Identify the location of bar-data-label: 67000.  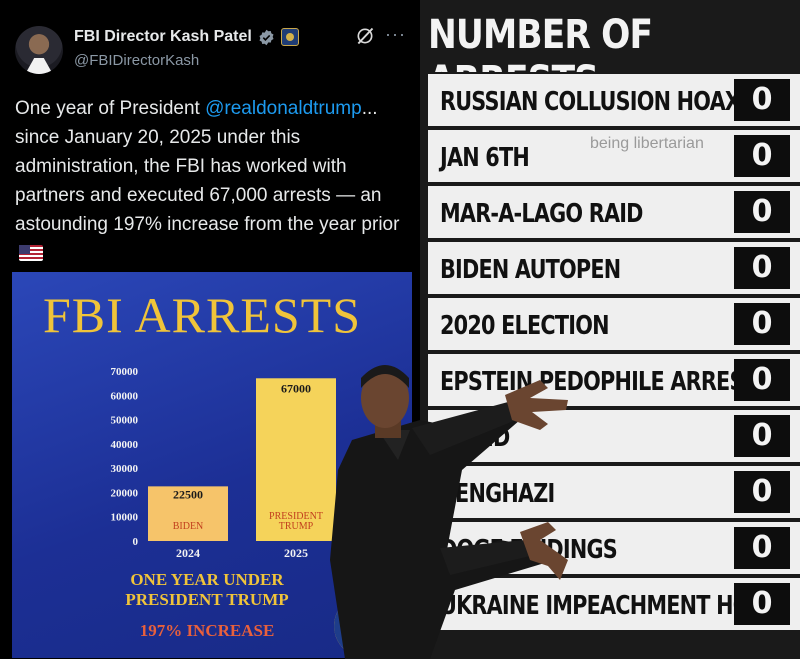
(296, 388).